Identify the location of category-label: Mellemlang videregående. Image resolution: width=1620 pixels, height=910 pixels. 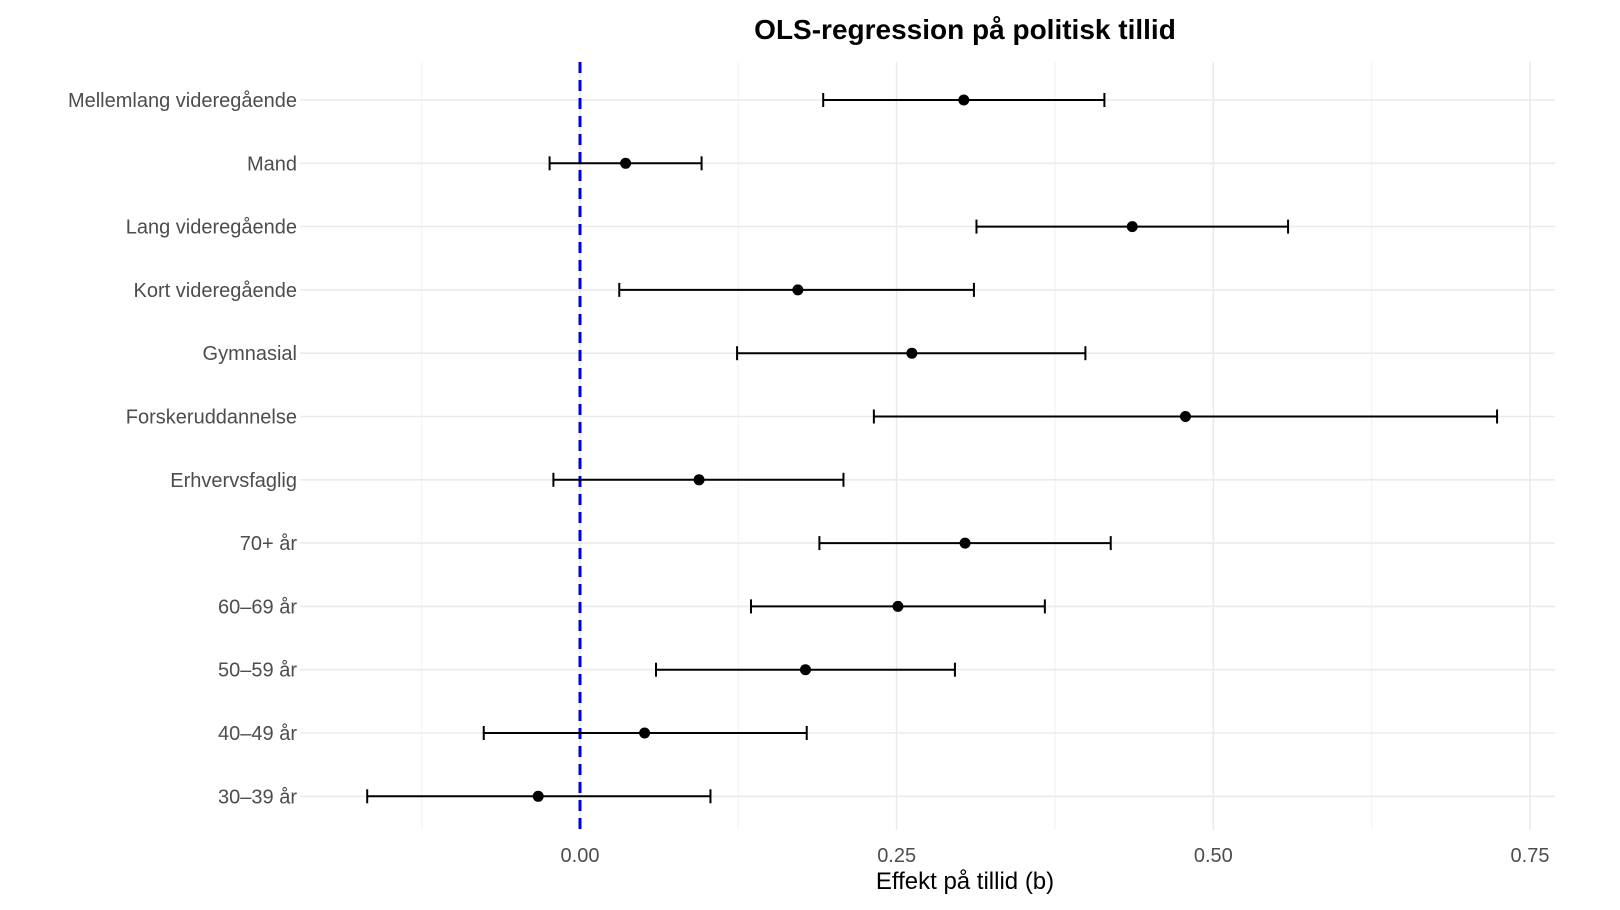
(182, 101).